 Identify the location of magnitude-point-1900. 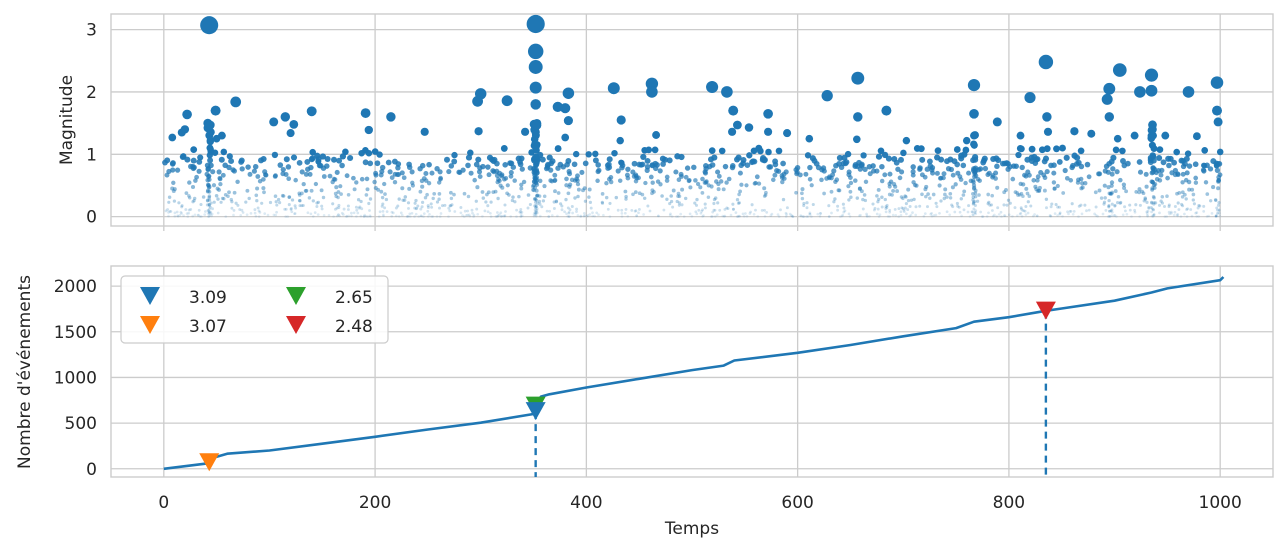
(613, 88).